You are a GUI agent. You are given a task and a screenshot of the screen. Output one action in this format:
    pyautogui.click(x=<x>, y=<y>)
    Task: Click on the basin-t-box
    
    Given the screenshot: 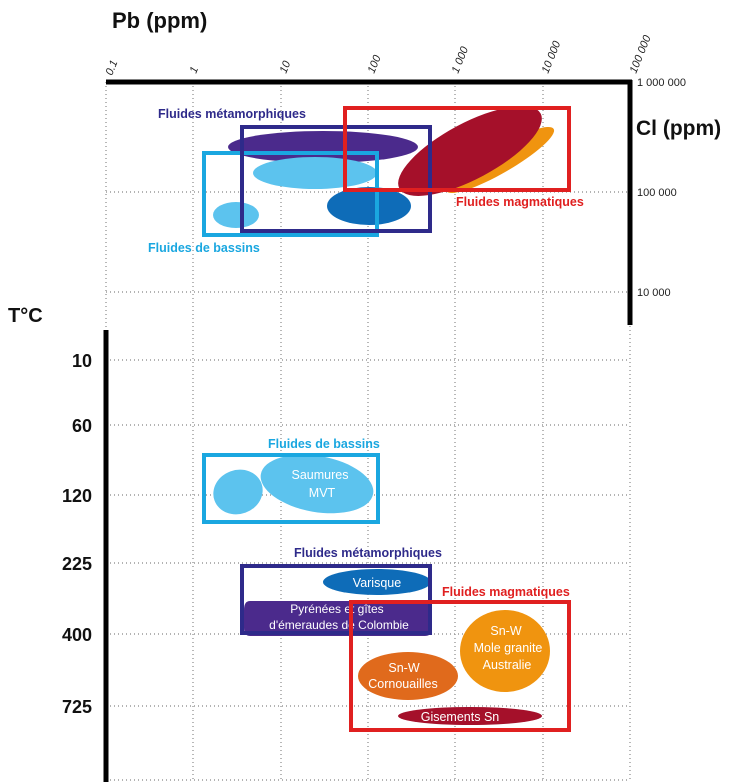 What is the action you would take?
    pyautogui.click(x=291, y=488)
    